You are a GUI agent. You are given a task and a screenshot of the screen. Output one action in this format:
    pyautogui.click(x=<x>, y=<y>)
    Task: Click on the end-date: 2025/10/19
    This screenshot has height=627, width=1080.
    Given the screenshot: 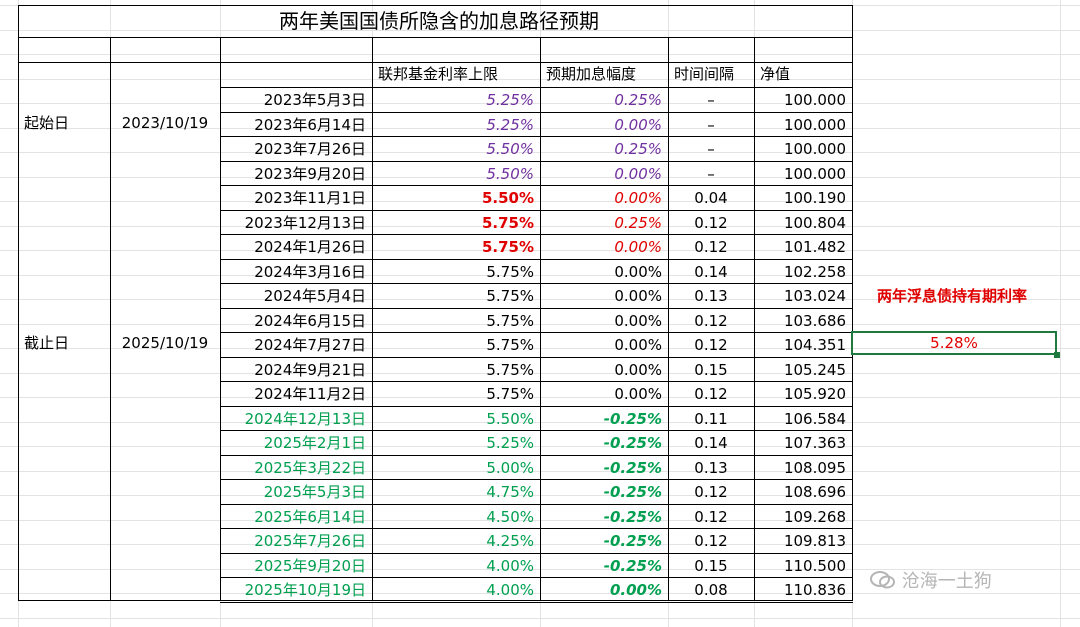 What is the action you would take?
    pyautogui.click(x=165, y=343)
    